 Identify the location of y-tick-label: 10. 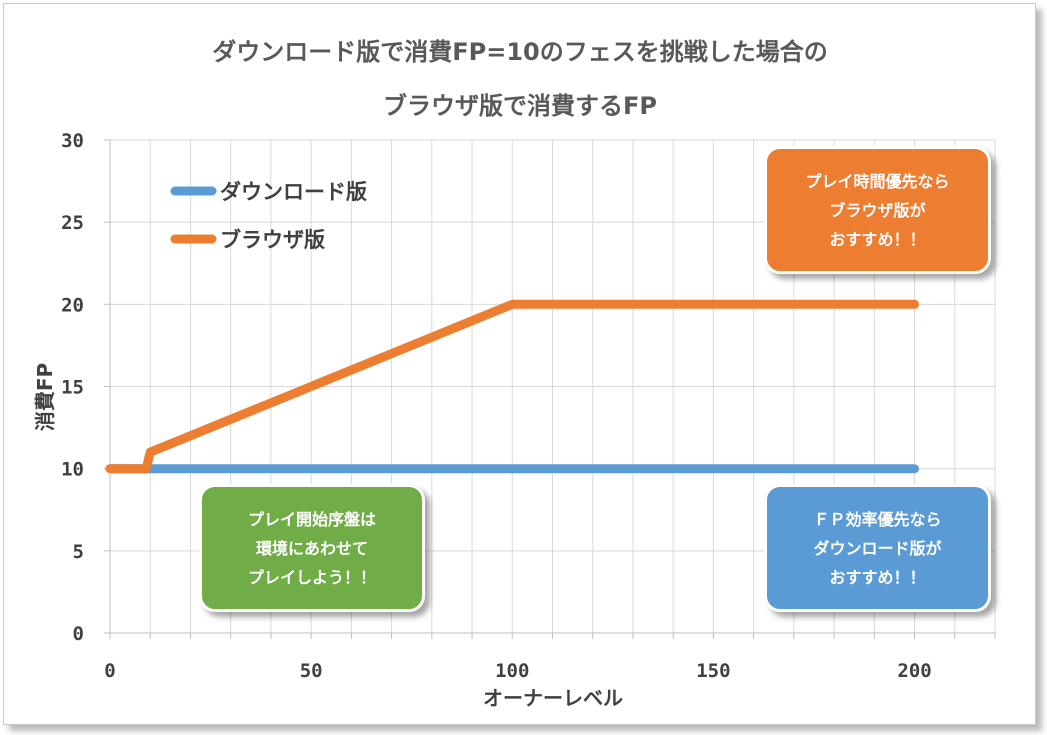
(72, 470).